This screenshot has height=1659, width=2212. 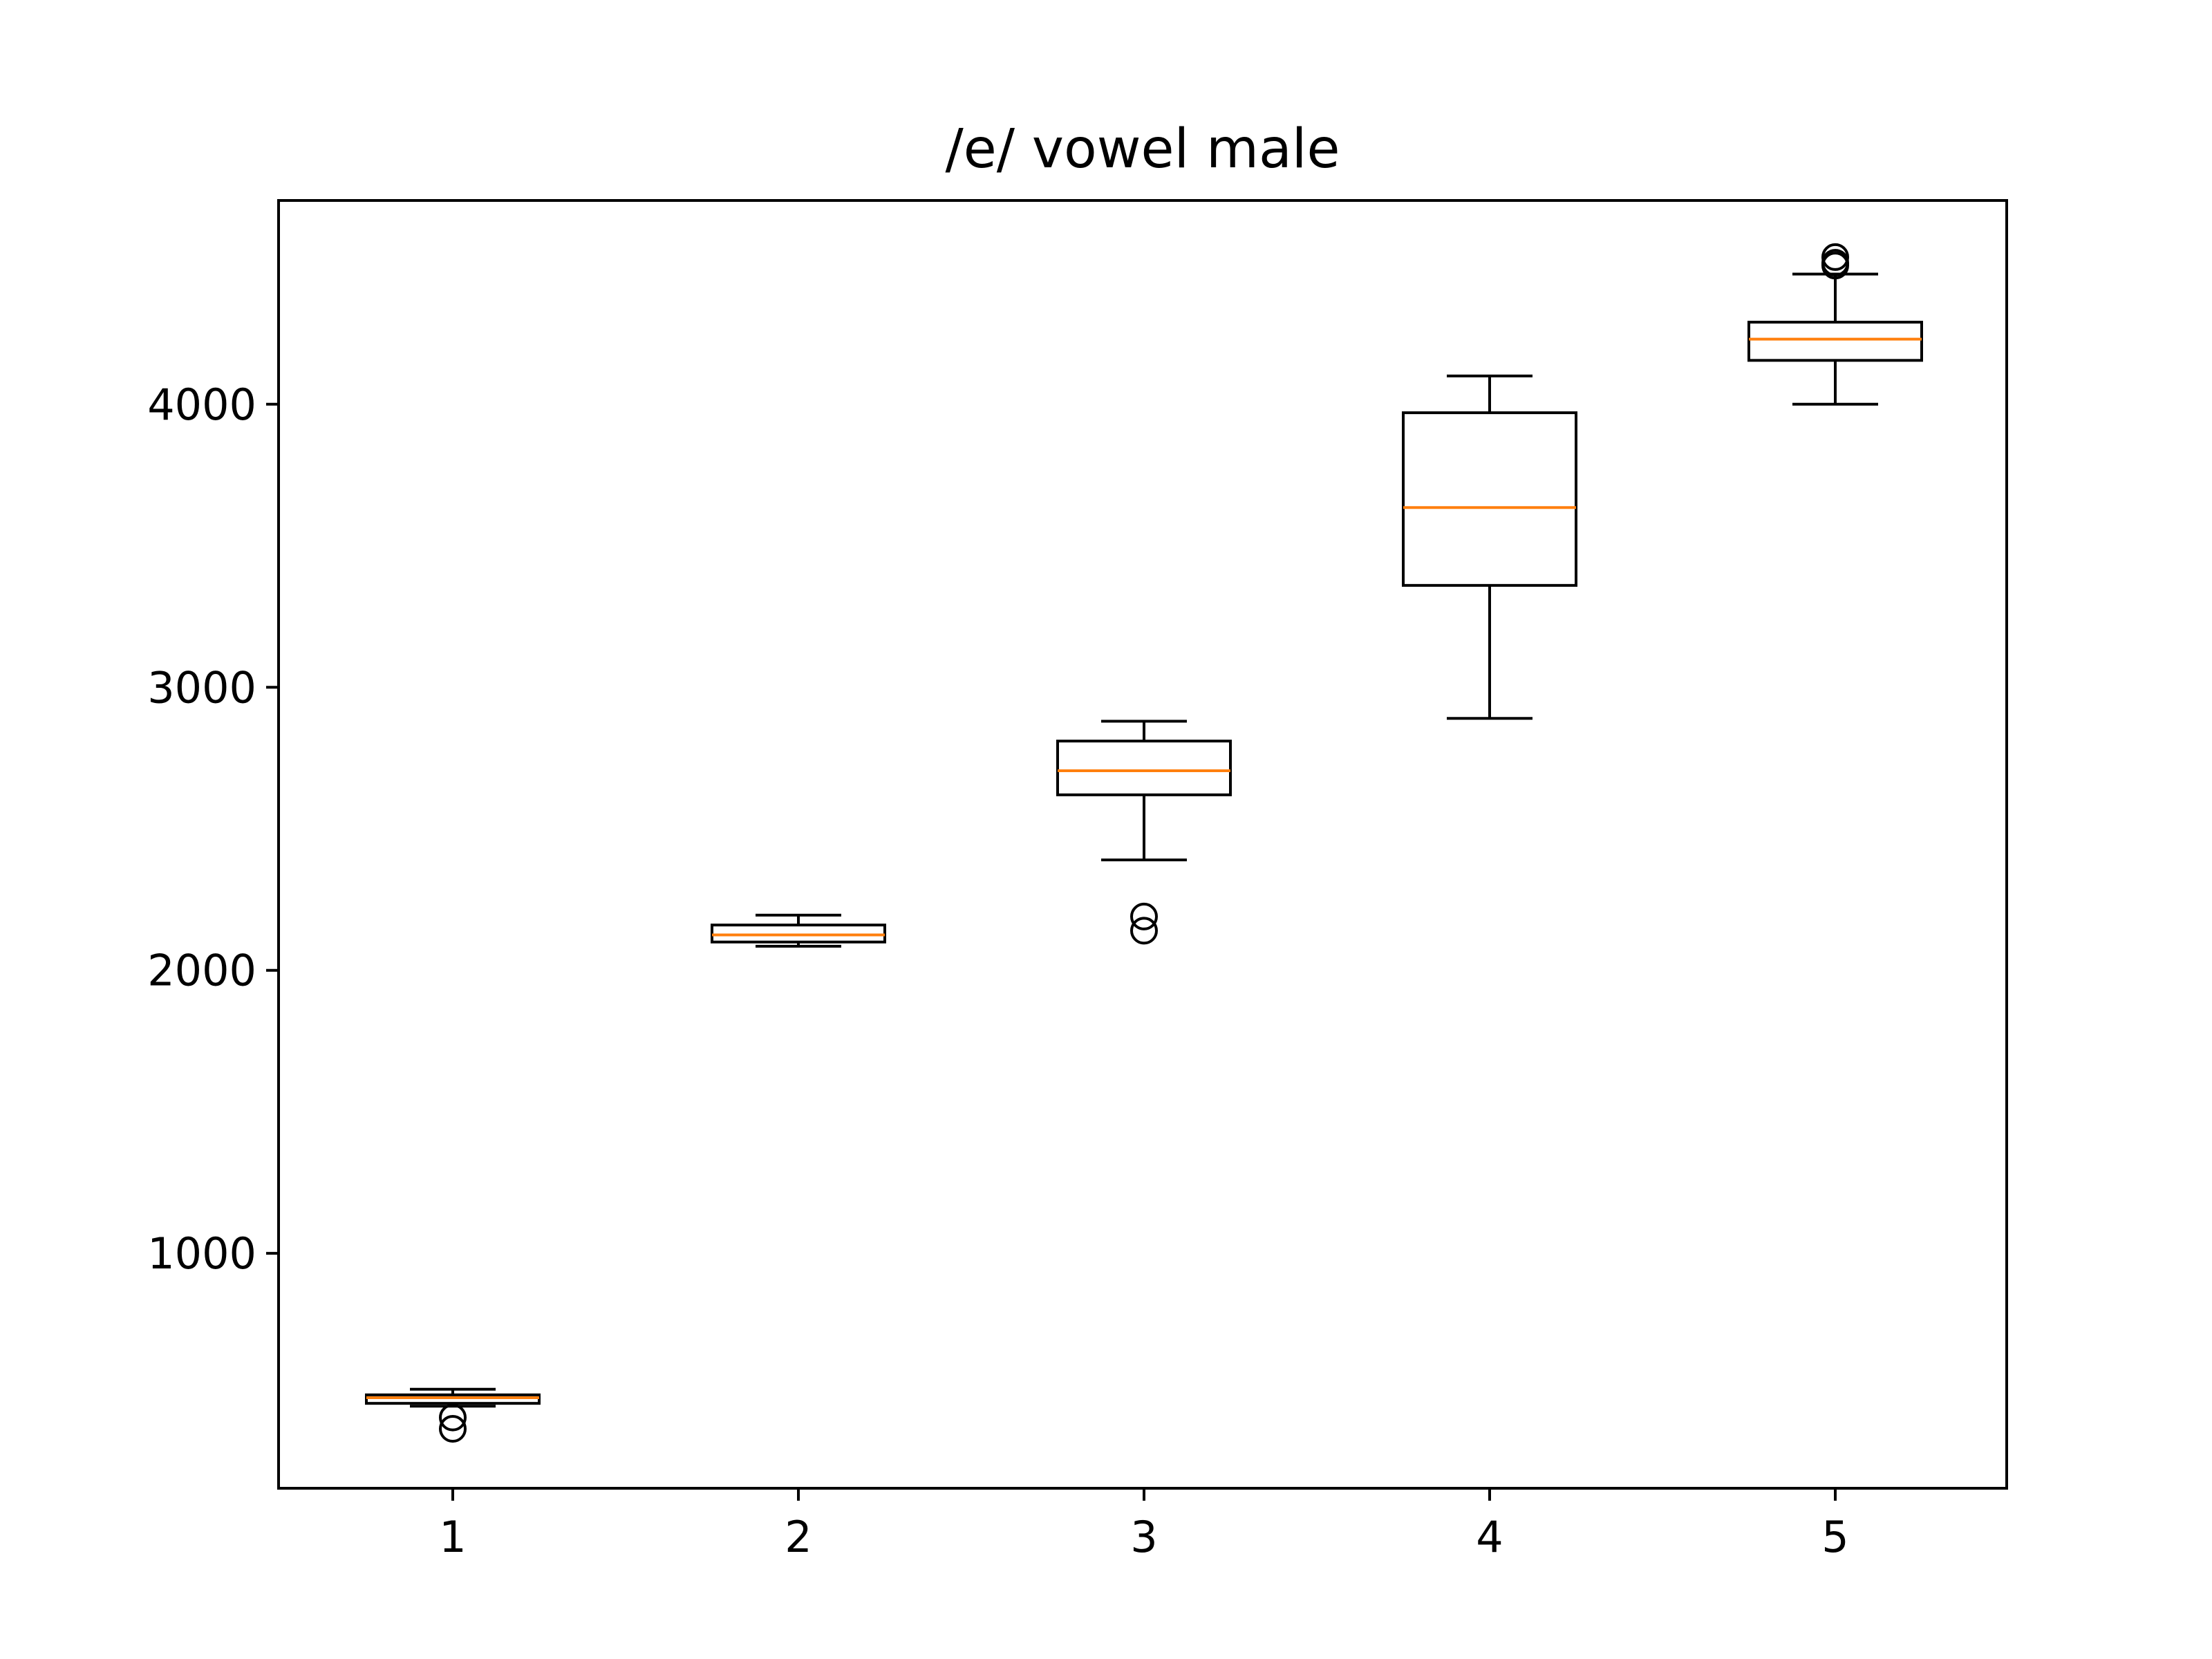 I want to click on y-tick-label: 2000, so click(x=201, y=971).